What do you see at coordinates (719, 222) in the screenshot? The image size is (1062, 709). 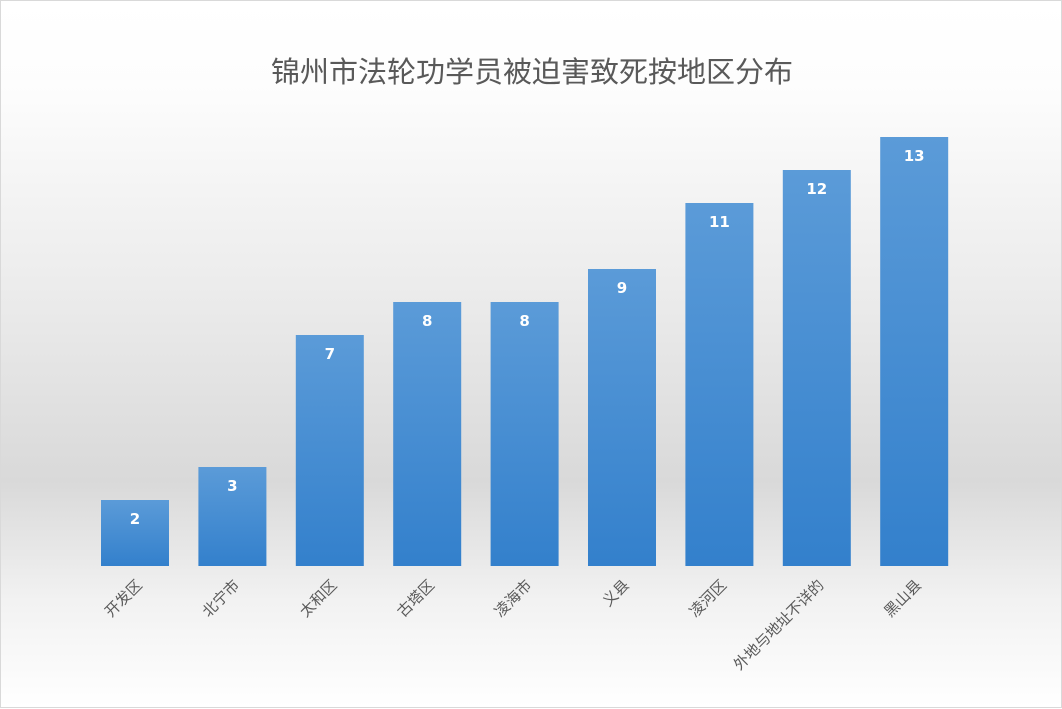 I see `data-label: 11` at bounding box center [719, 222].